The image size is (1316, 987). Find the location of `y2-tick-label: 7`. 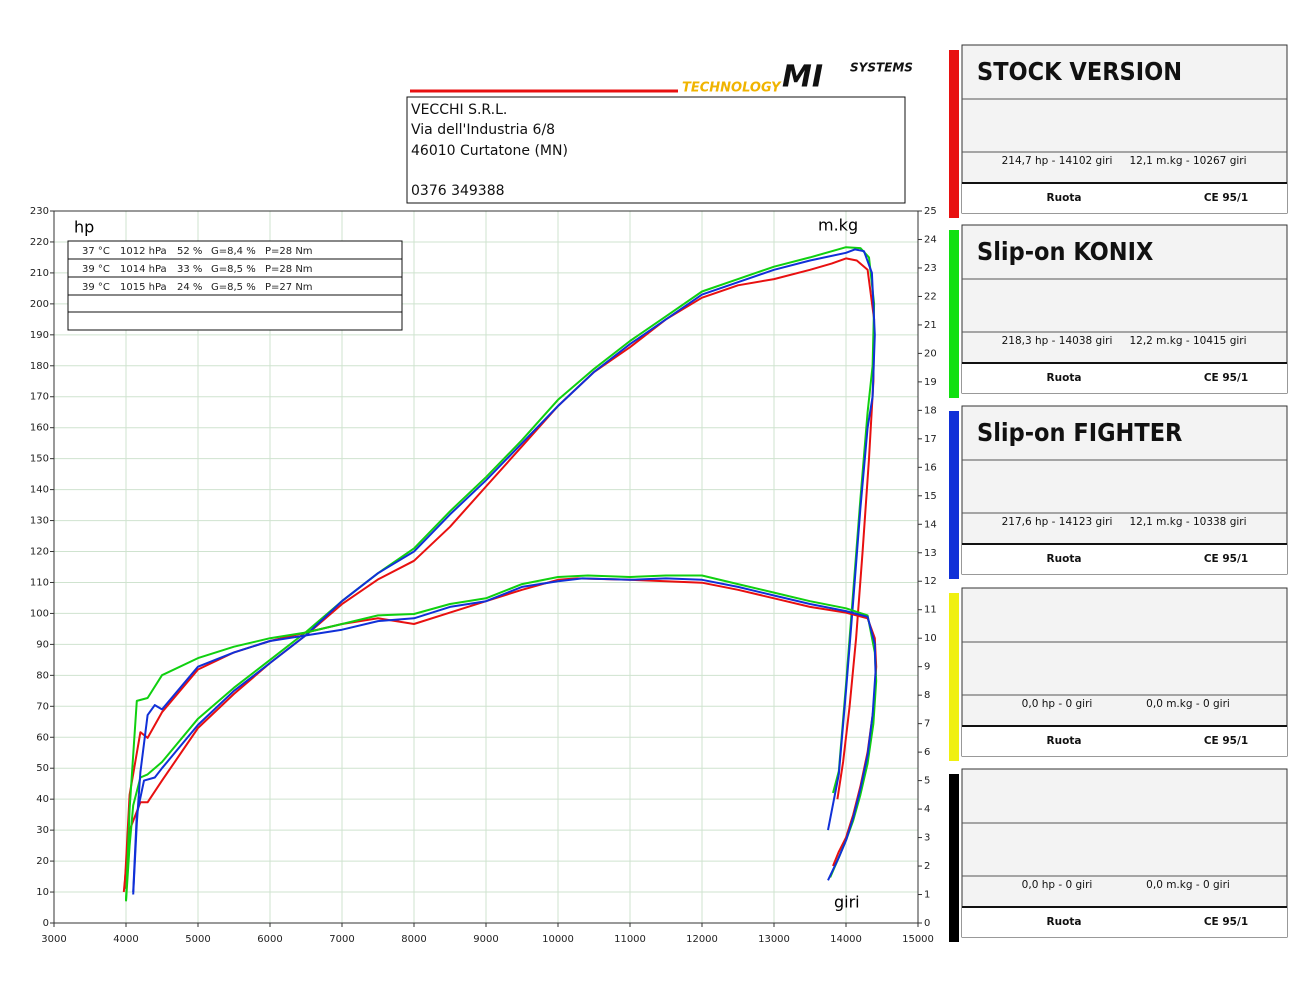

y2-tick-label: 7 is located at coordinates (927, 724).